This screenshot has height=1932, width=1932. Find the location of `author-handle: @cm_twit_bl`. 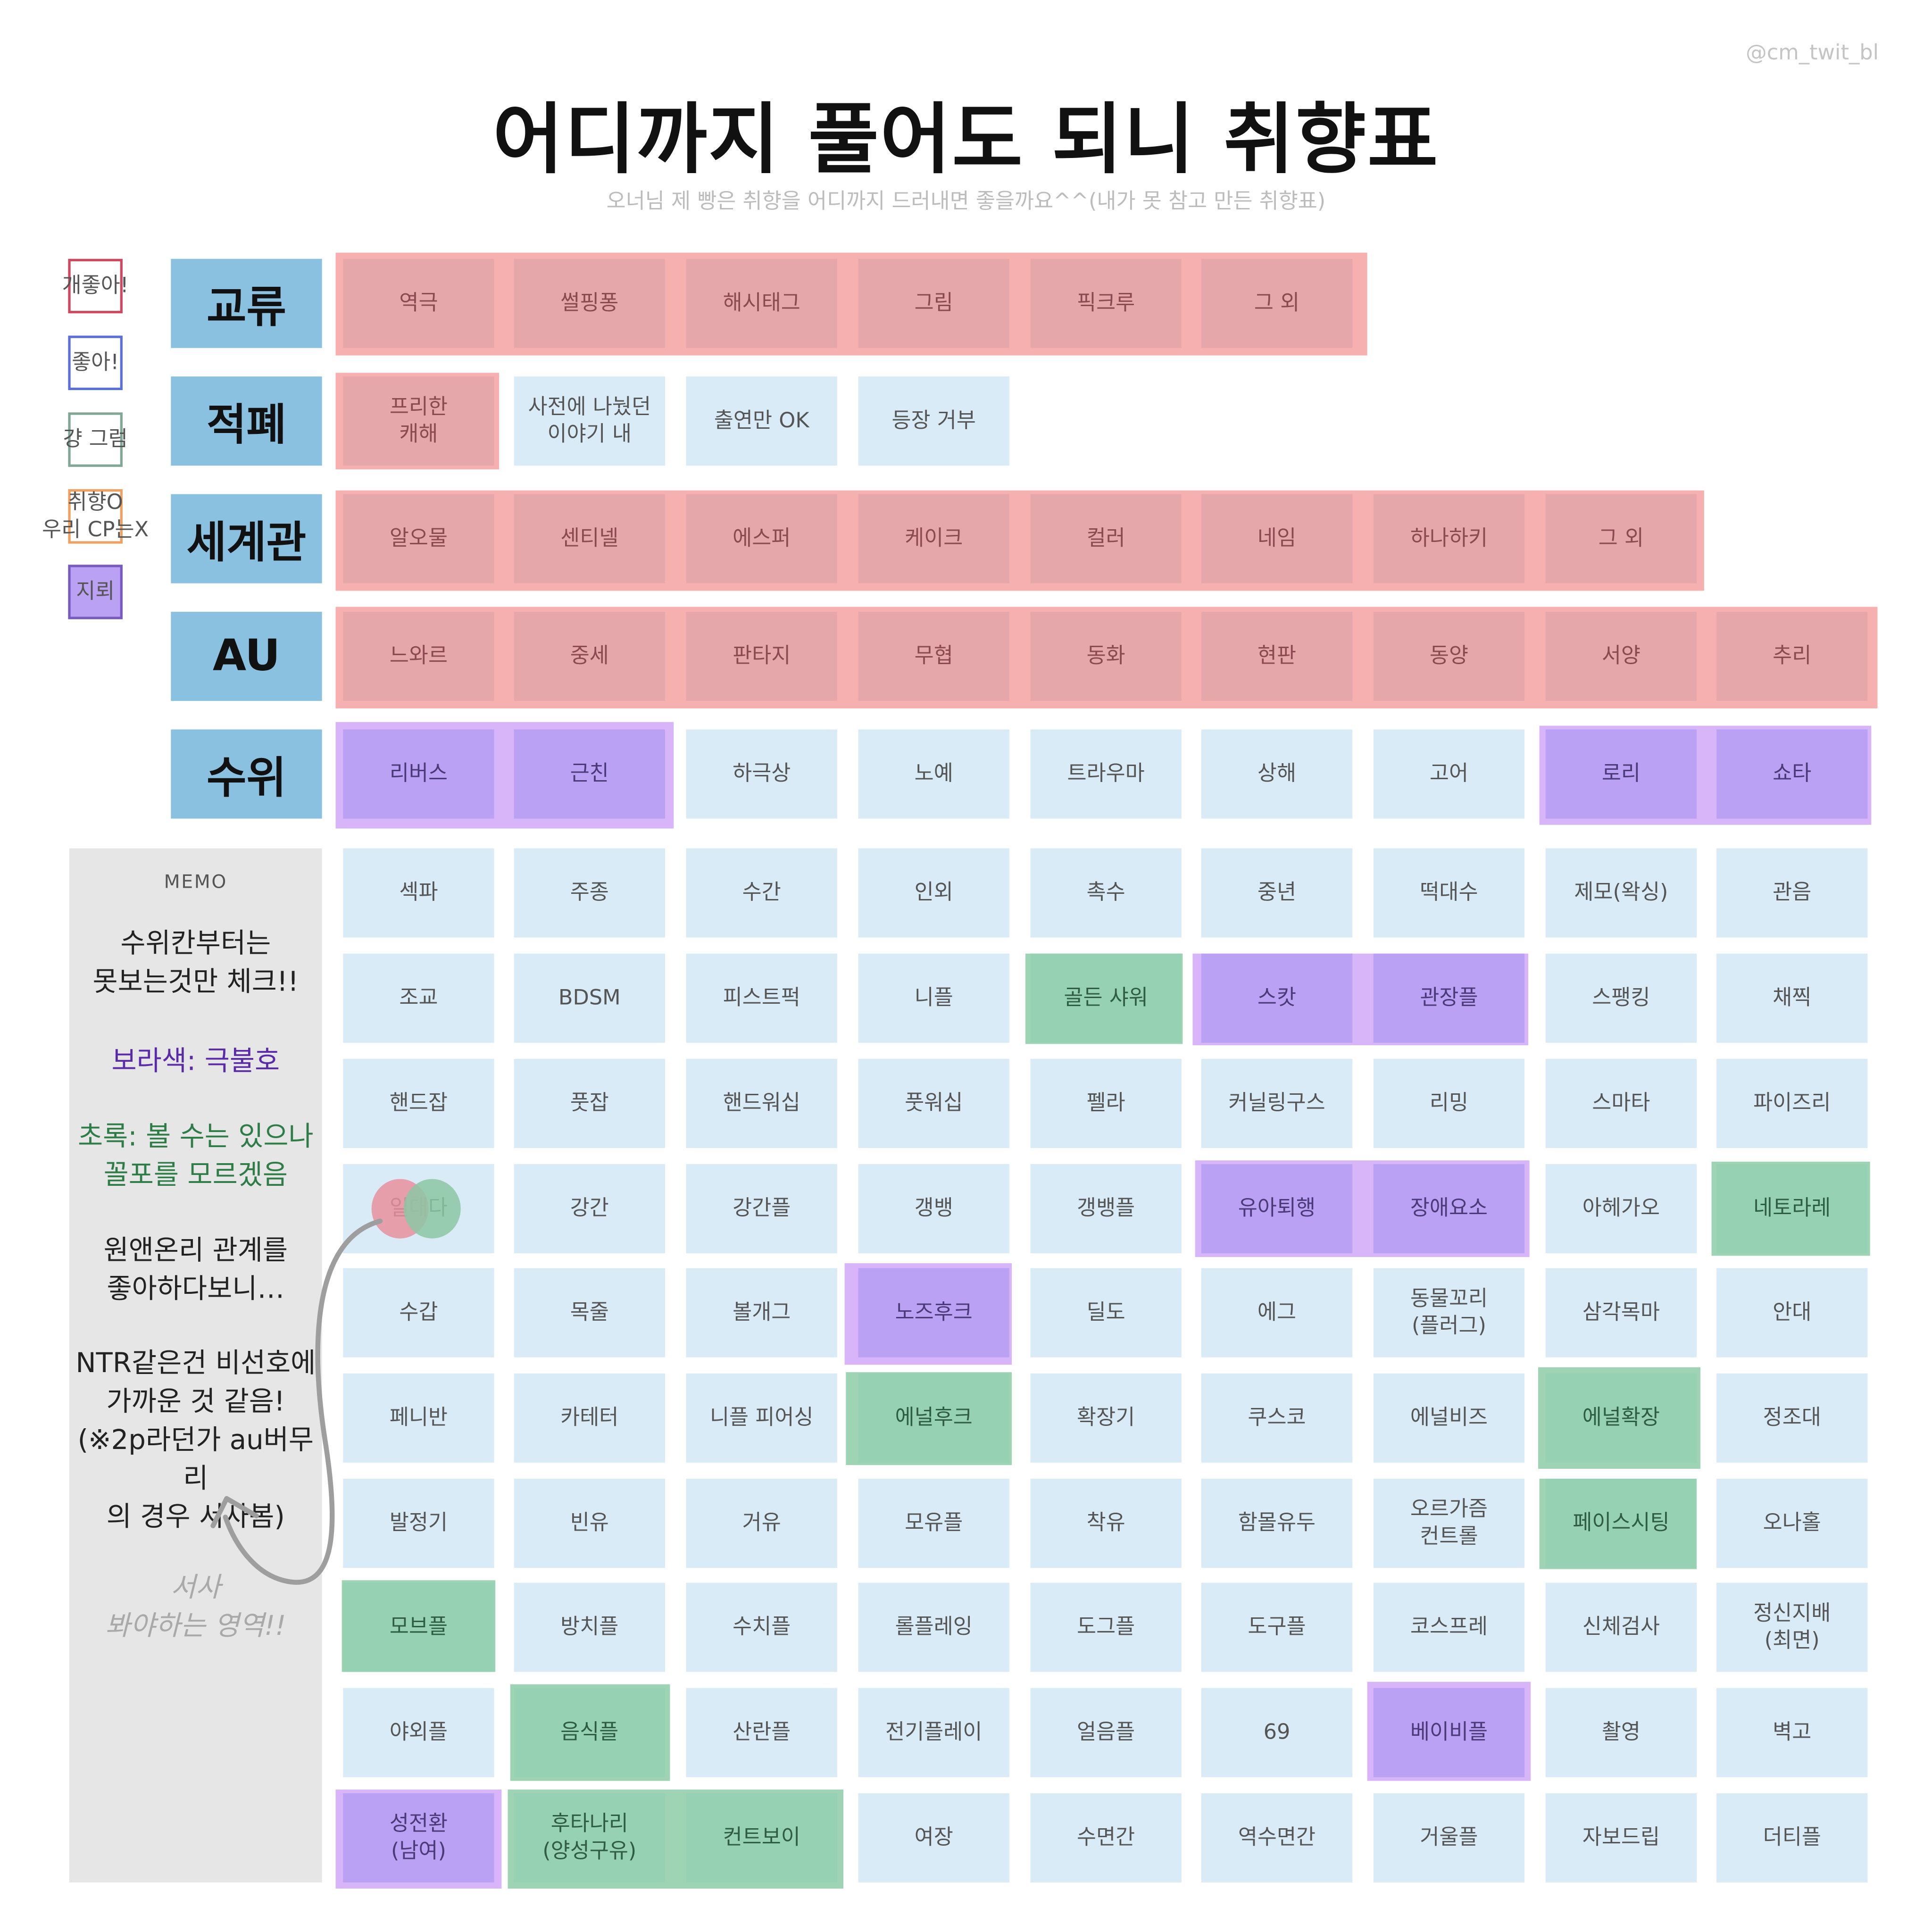

author-handle: @cm_twit_bl is located at coordinates (1812, 54).